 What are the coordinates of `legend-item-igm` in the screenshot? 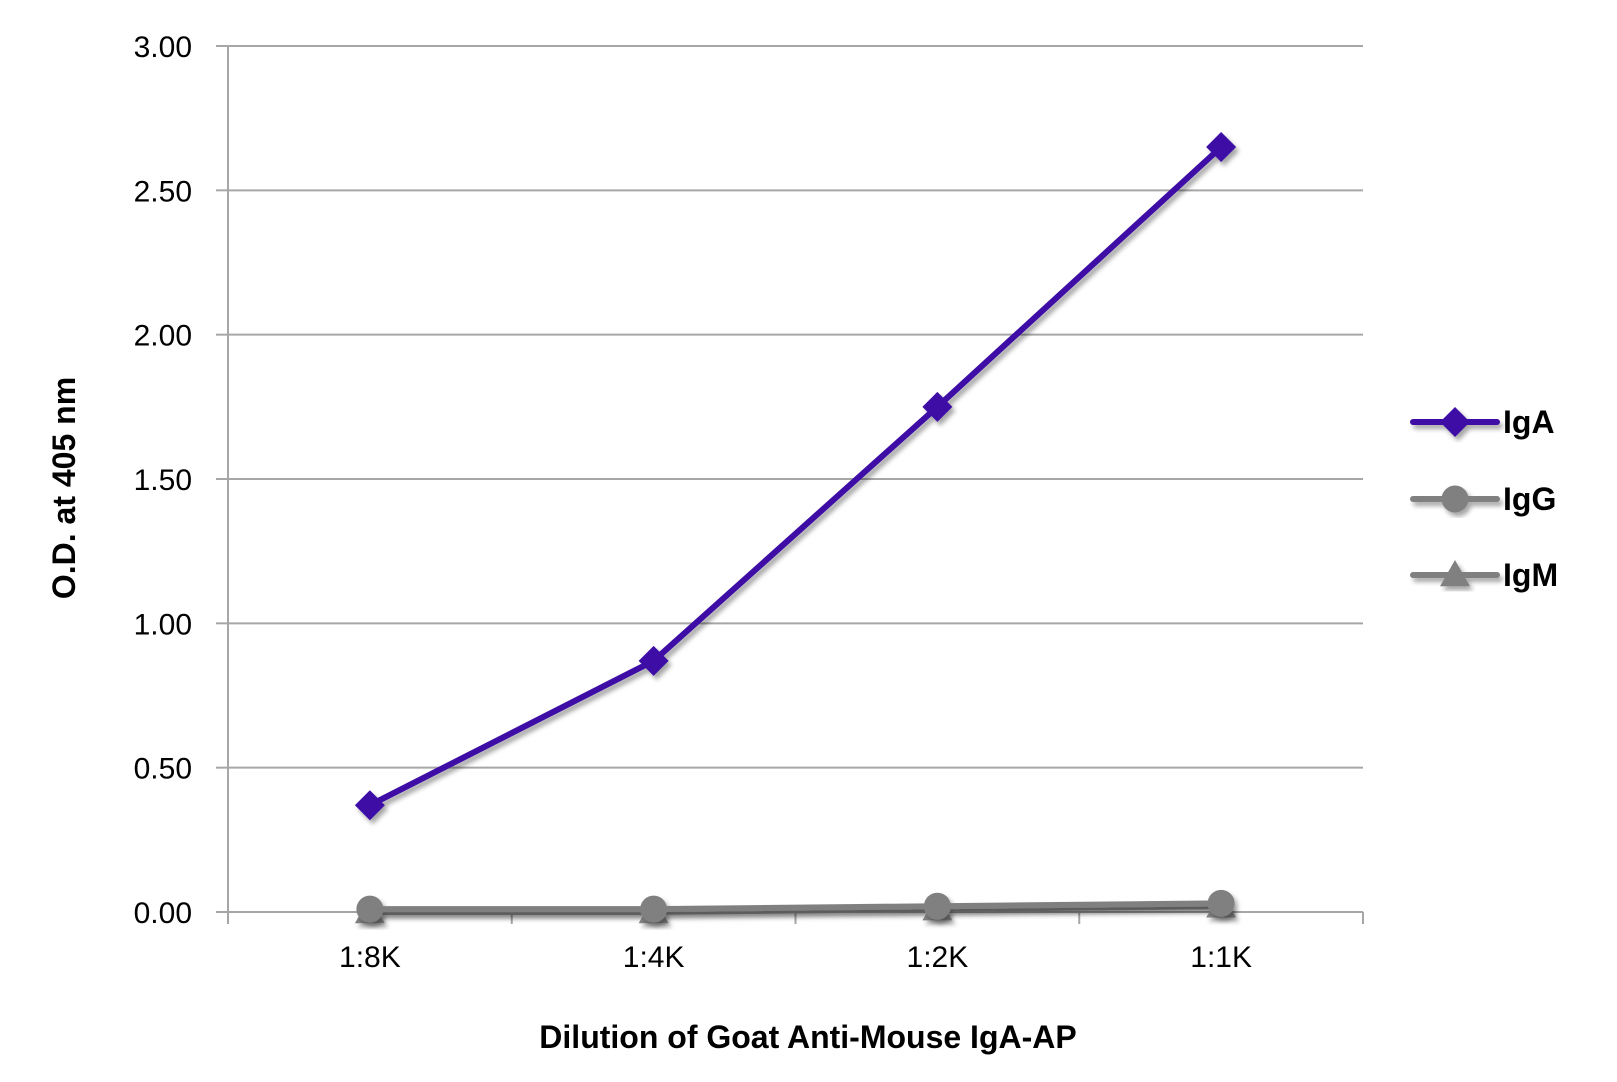 It's located at (1455, 573).